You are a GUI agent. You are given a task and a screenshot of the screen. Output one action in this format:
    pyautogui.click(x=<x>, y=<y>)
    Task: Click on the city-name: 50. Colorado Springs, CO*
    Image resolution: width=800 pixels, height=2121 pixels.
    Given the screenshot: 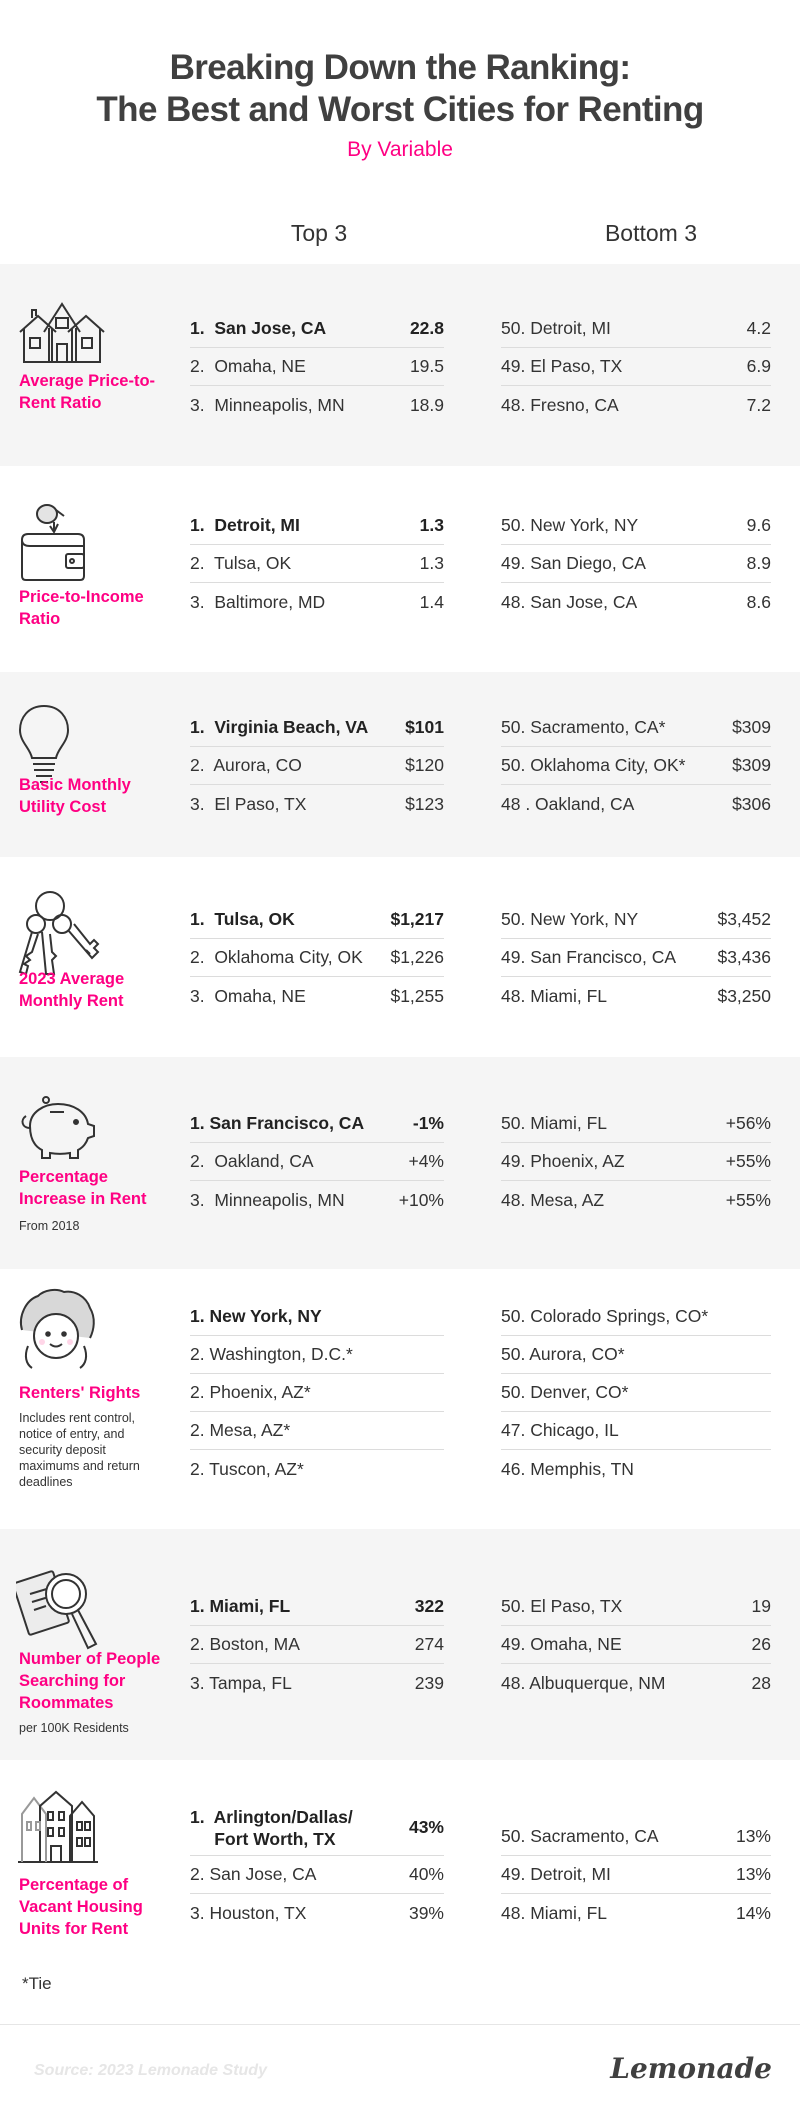 What is the action you would take?
    pyautogui.click(x=605, y=1316)
    